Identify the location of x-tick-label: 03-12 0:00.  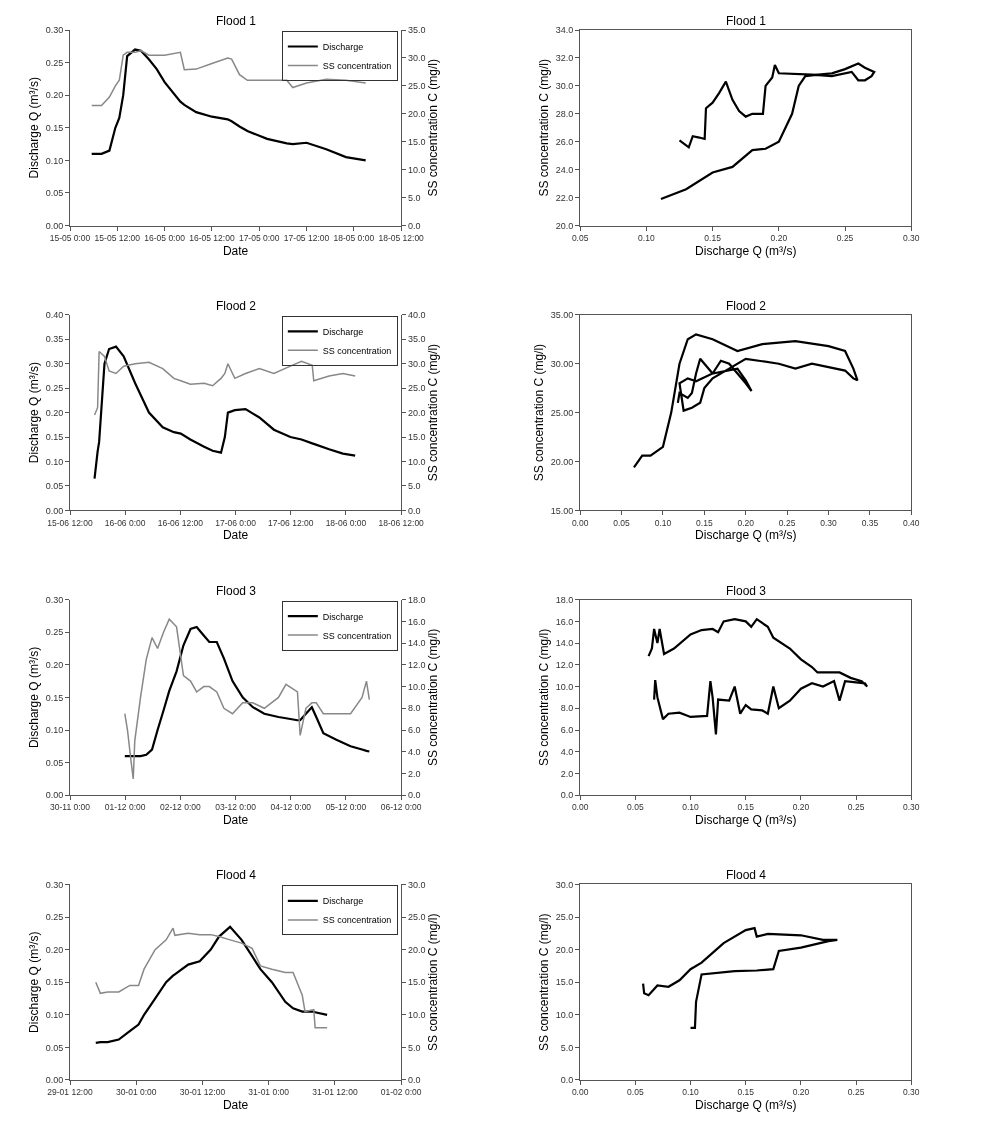
(236, 807).